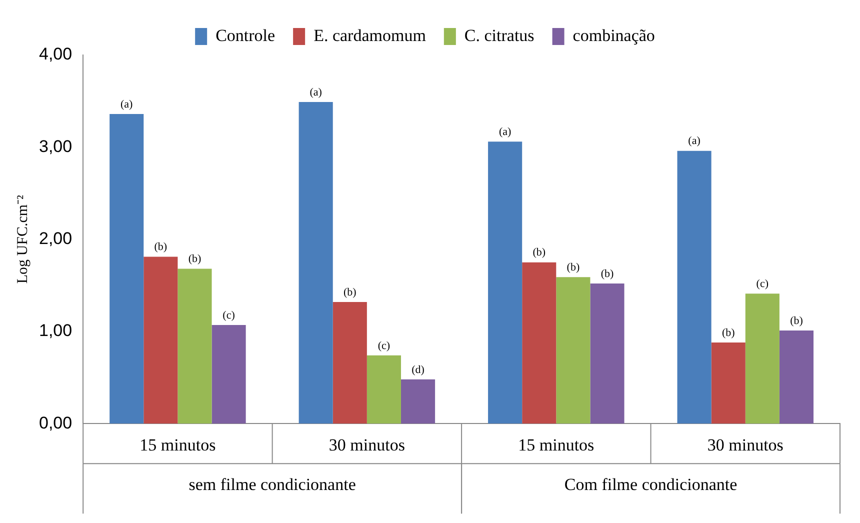  I want to click on legend-label: combinação, so click(613, 35).